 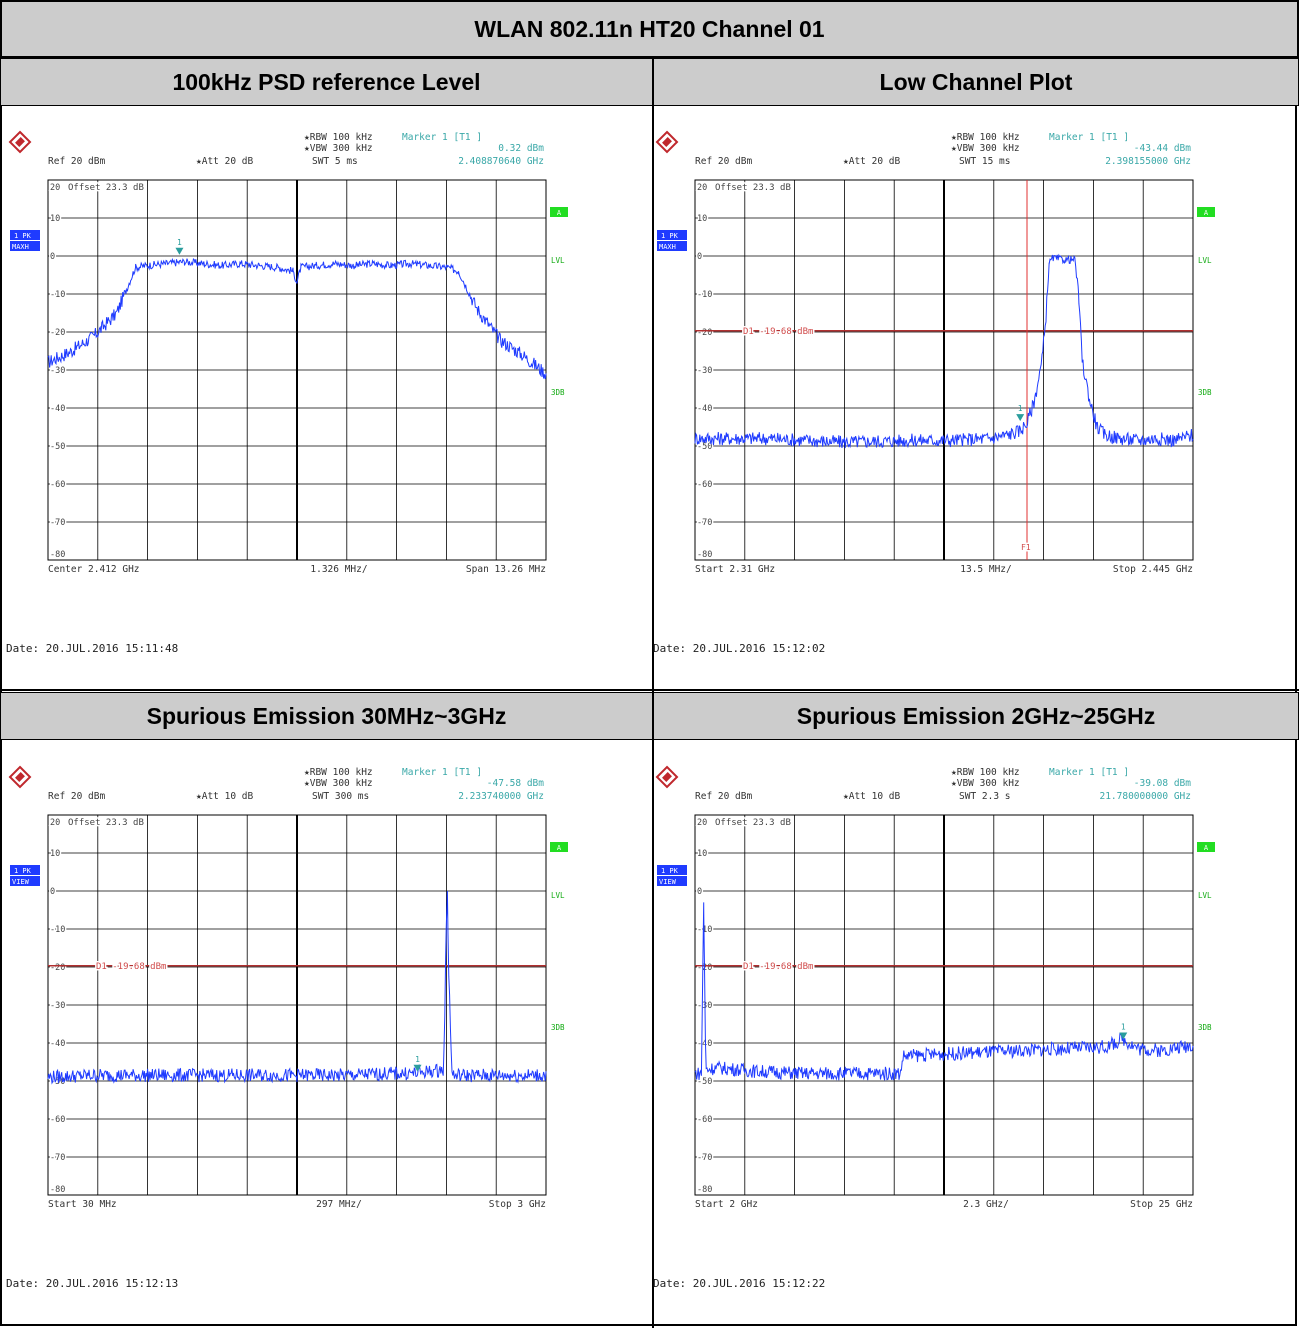 I want to click on f1-label: F1, so click(x=1026, y=547).